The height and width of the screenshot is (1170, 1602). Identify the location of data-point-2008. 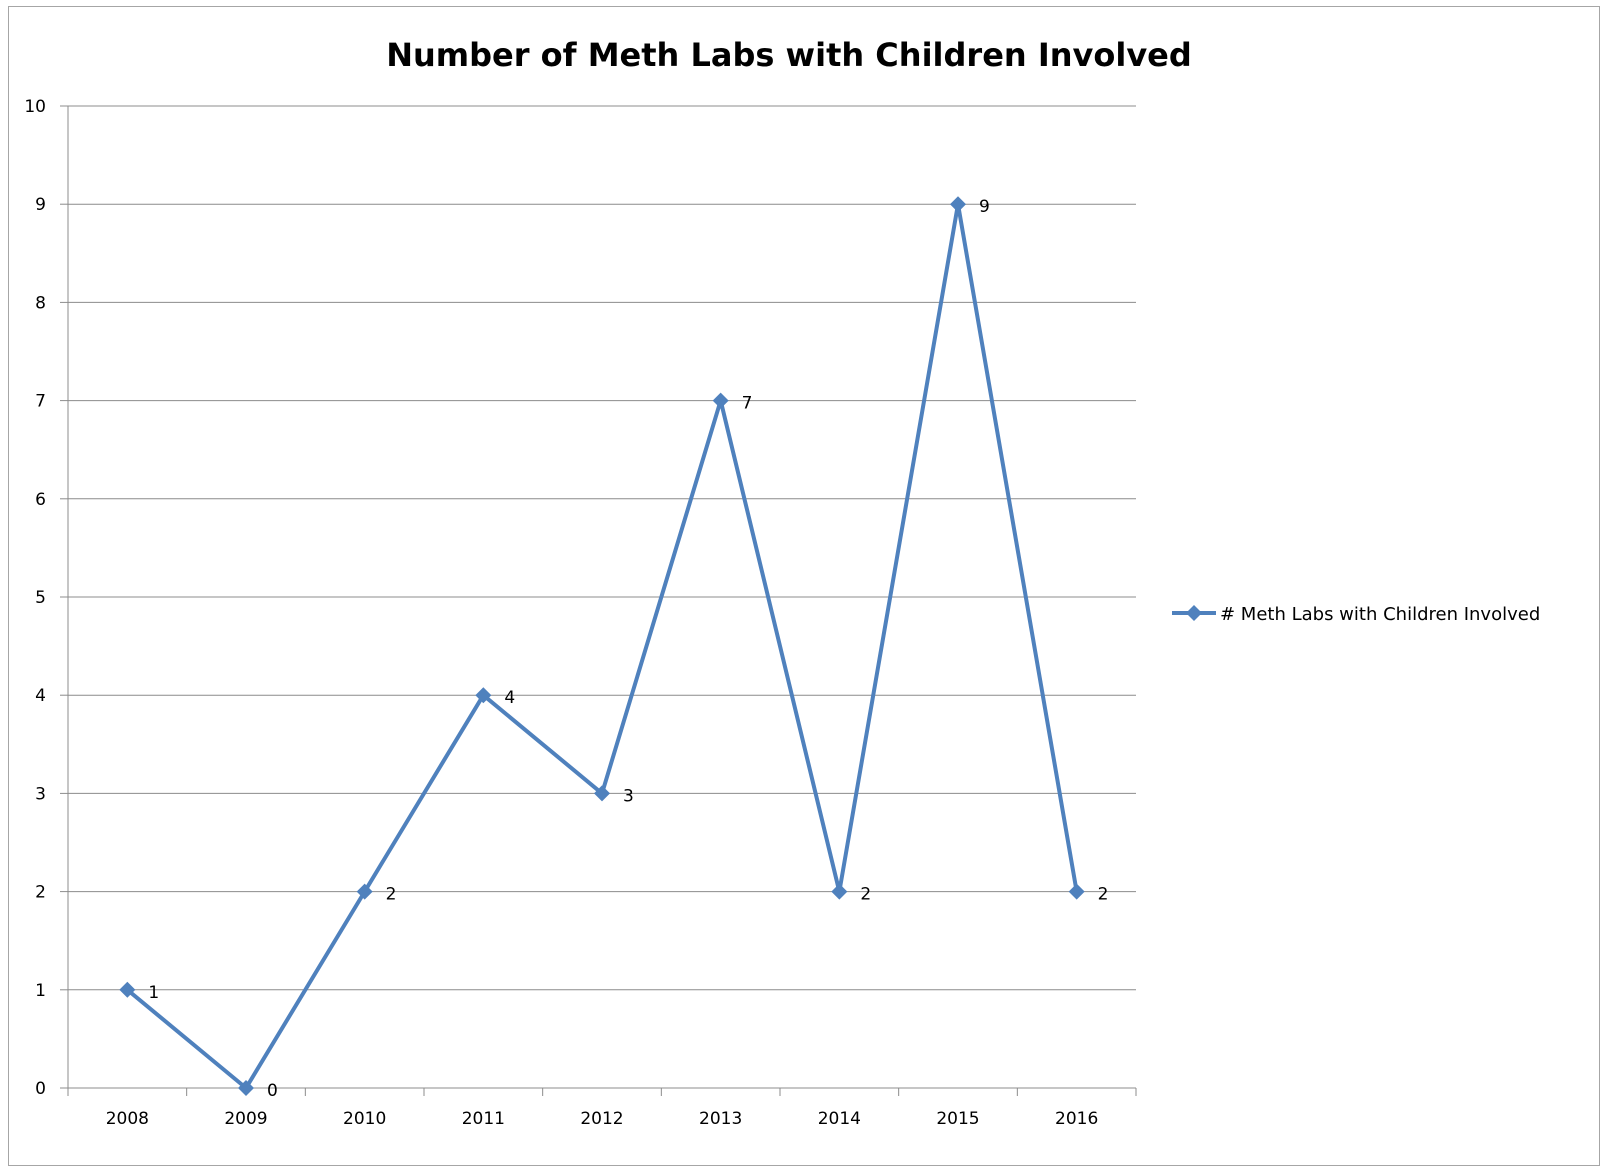
(127, 989).